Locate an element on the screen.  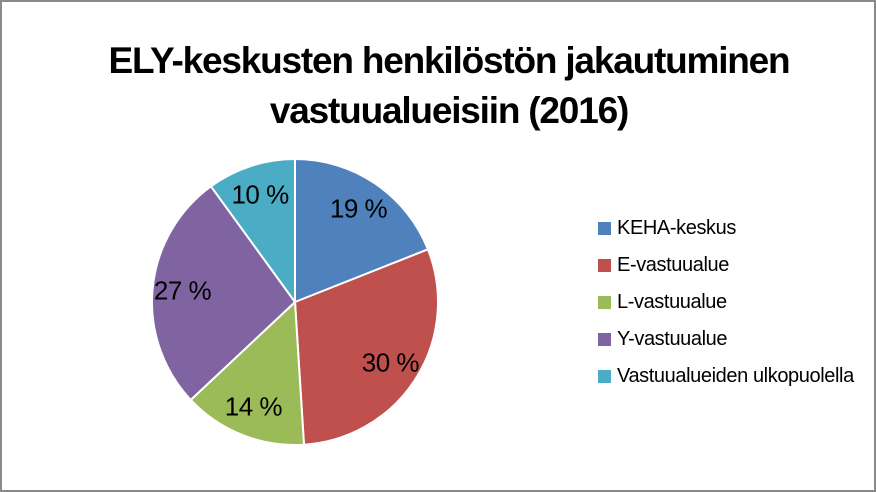
legend-label: L-vastuualue is located at coordinates (672, 302).